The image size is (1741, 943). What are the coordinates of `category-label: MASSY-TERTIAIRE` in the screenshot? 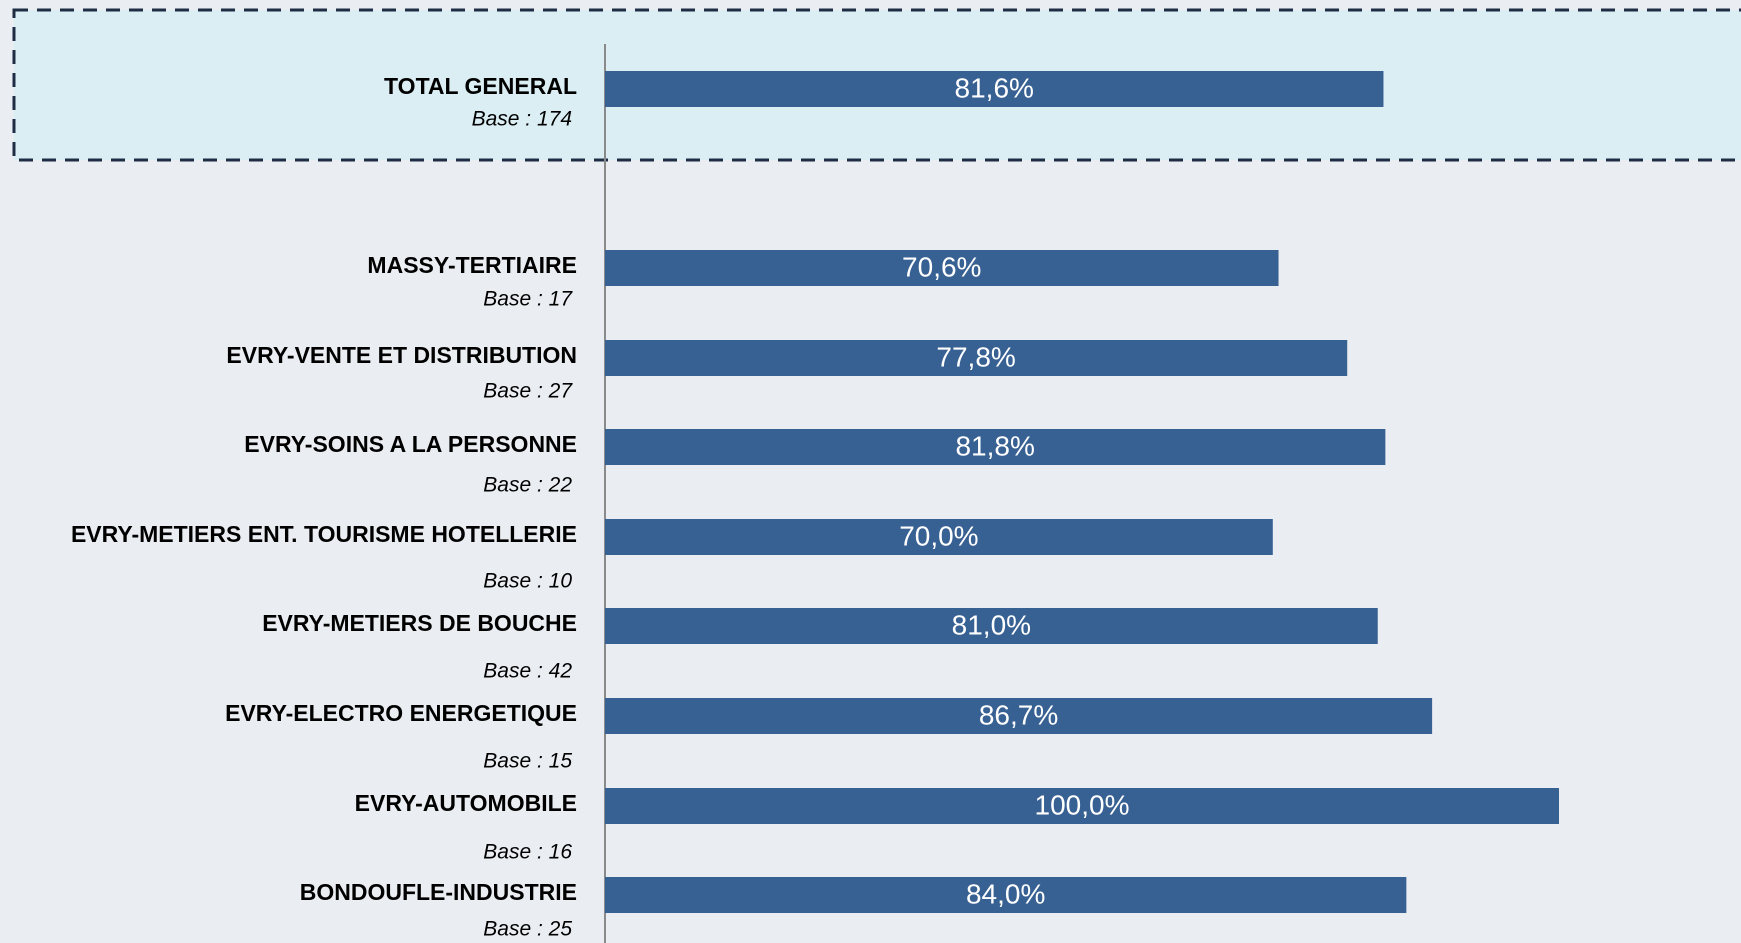 It's located at (472, 265).